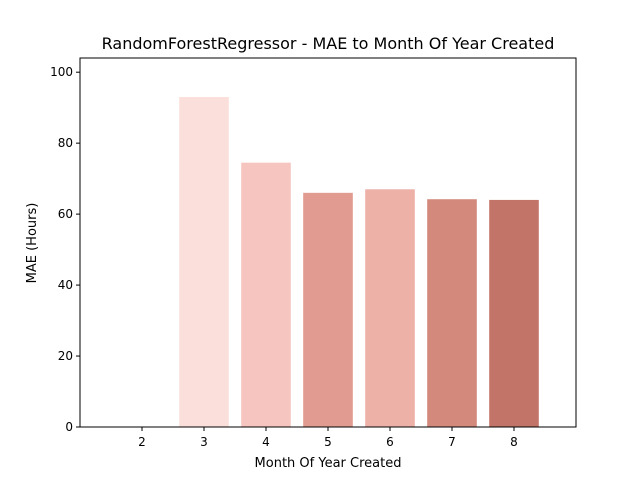 Image resolution: width=640 pixels, height=480 pixels. I want to click on x-axis-ticks: 2 3 4 5 6 7 8, so click(328, 438).